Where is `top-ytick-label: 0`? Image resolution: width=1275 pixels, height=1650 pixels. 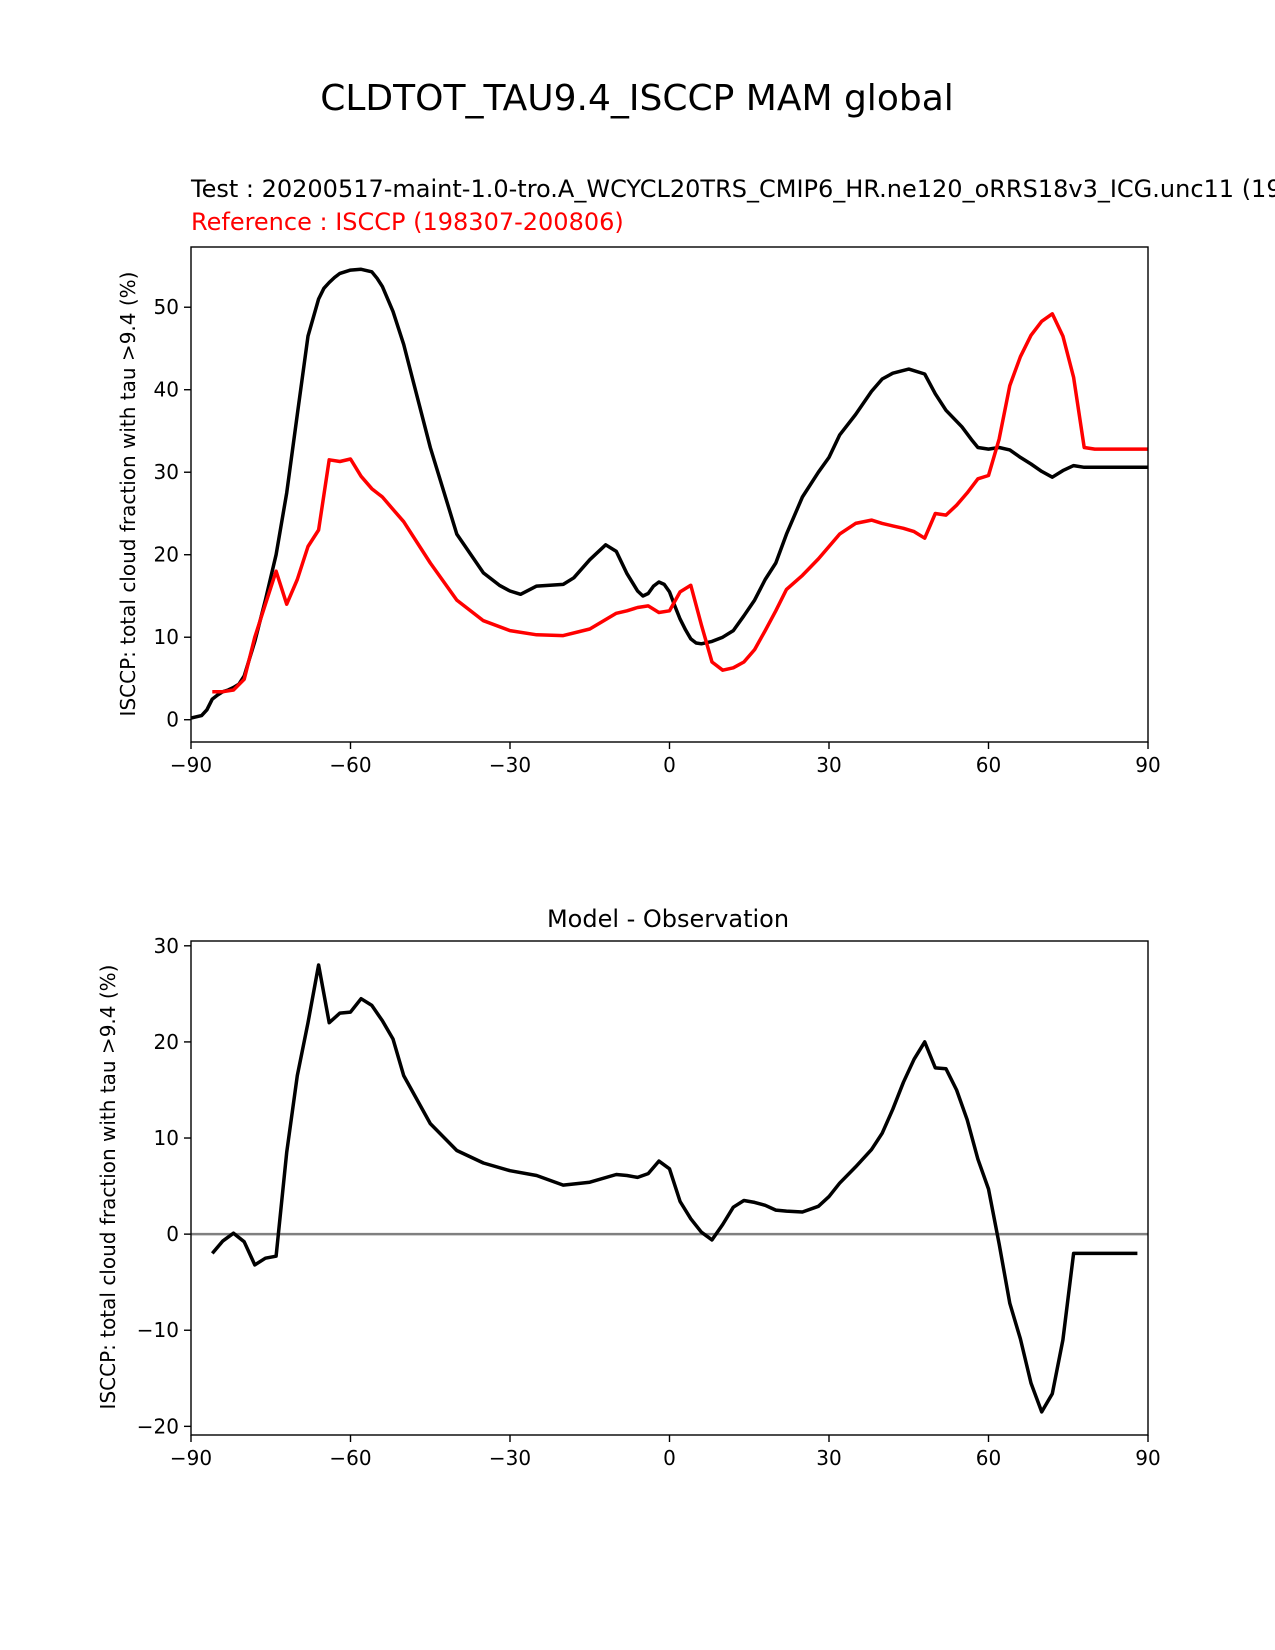
top-ytick-label: 0 is located at coordinates (172, 720).